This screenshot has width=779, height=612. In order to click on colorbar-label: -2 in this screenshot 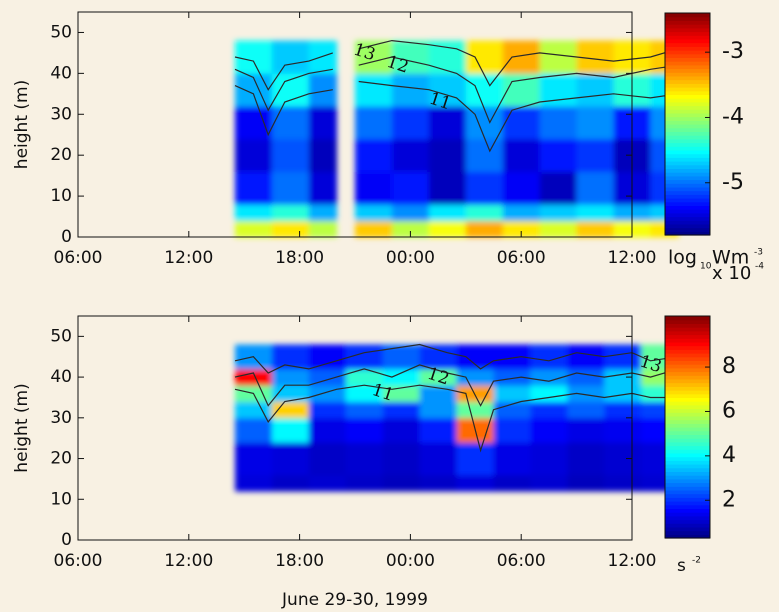, I will do `click(696, 561)`.